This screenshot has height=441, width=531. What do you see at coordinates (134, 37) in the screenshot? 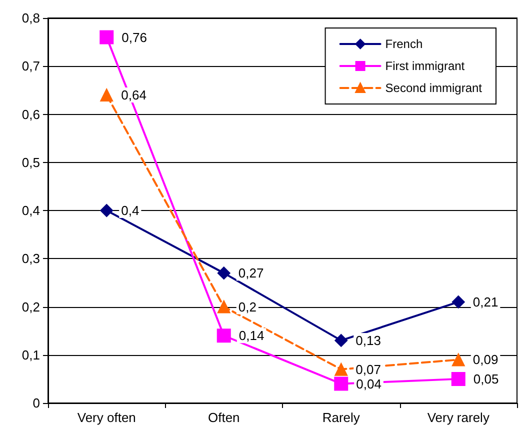
I see `data-label: 0,76` at bounding box center [134, 37].